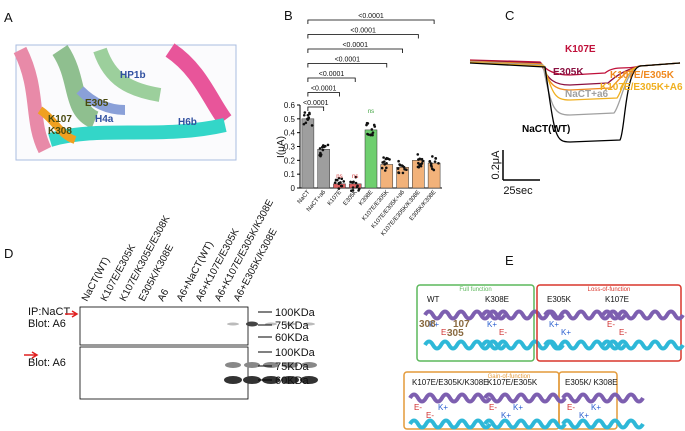  Describe the element at coordinates (60, 131) in the screenshot. I see `structure-label: K308` at that location.